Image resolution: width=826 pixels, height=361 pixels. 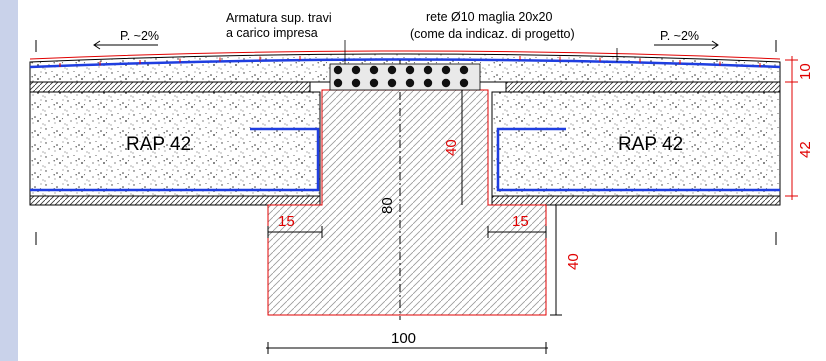 I want to click on right-bottom-bar, so click(x=638, y=159).